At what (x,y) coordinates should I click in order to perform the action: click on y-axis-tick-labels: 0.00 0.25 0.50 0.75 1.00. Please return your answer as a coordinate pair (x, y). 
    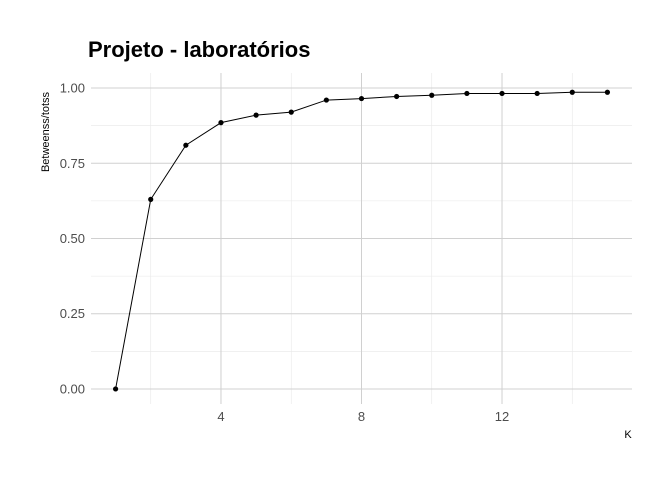
    Looking at the image, I should click on (72, 239).